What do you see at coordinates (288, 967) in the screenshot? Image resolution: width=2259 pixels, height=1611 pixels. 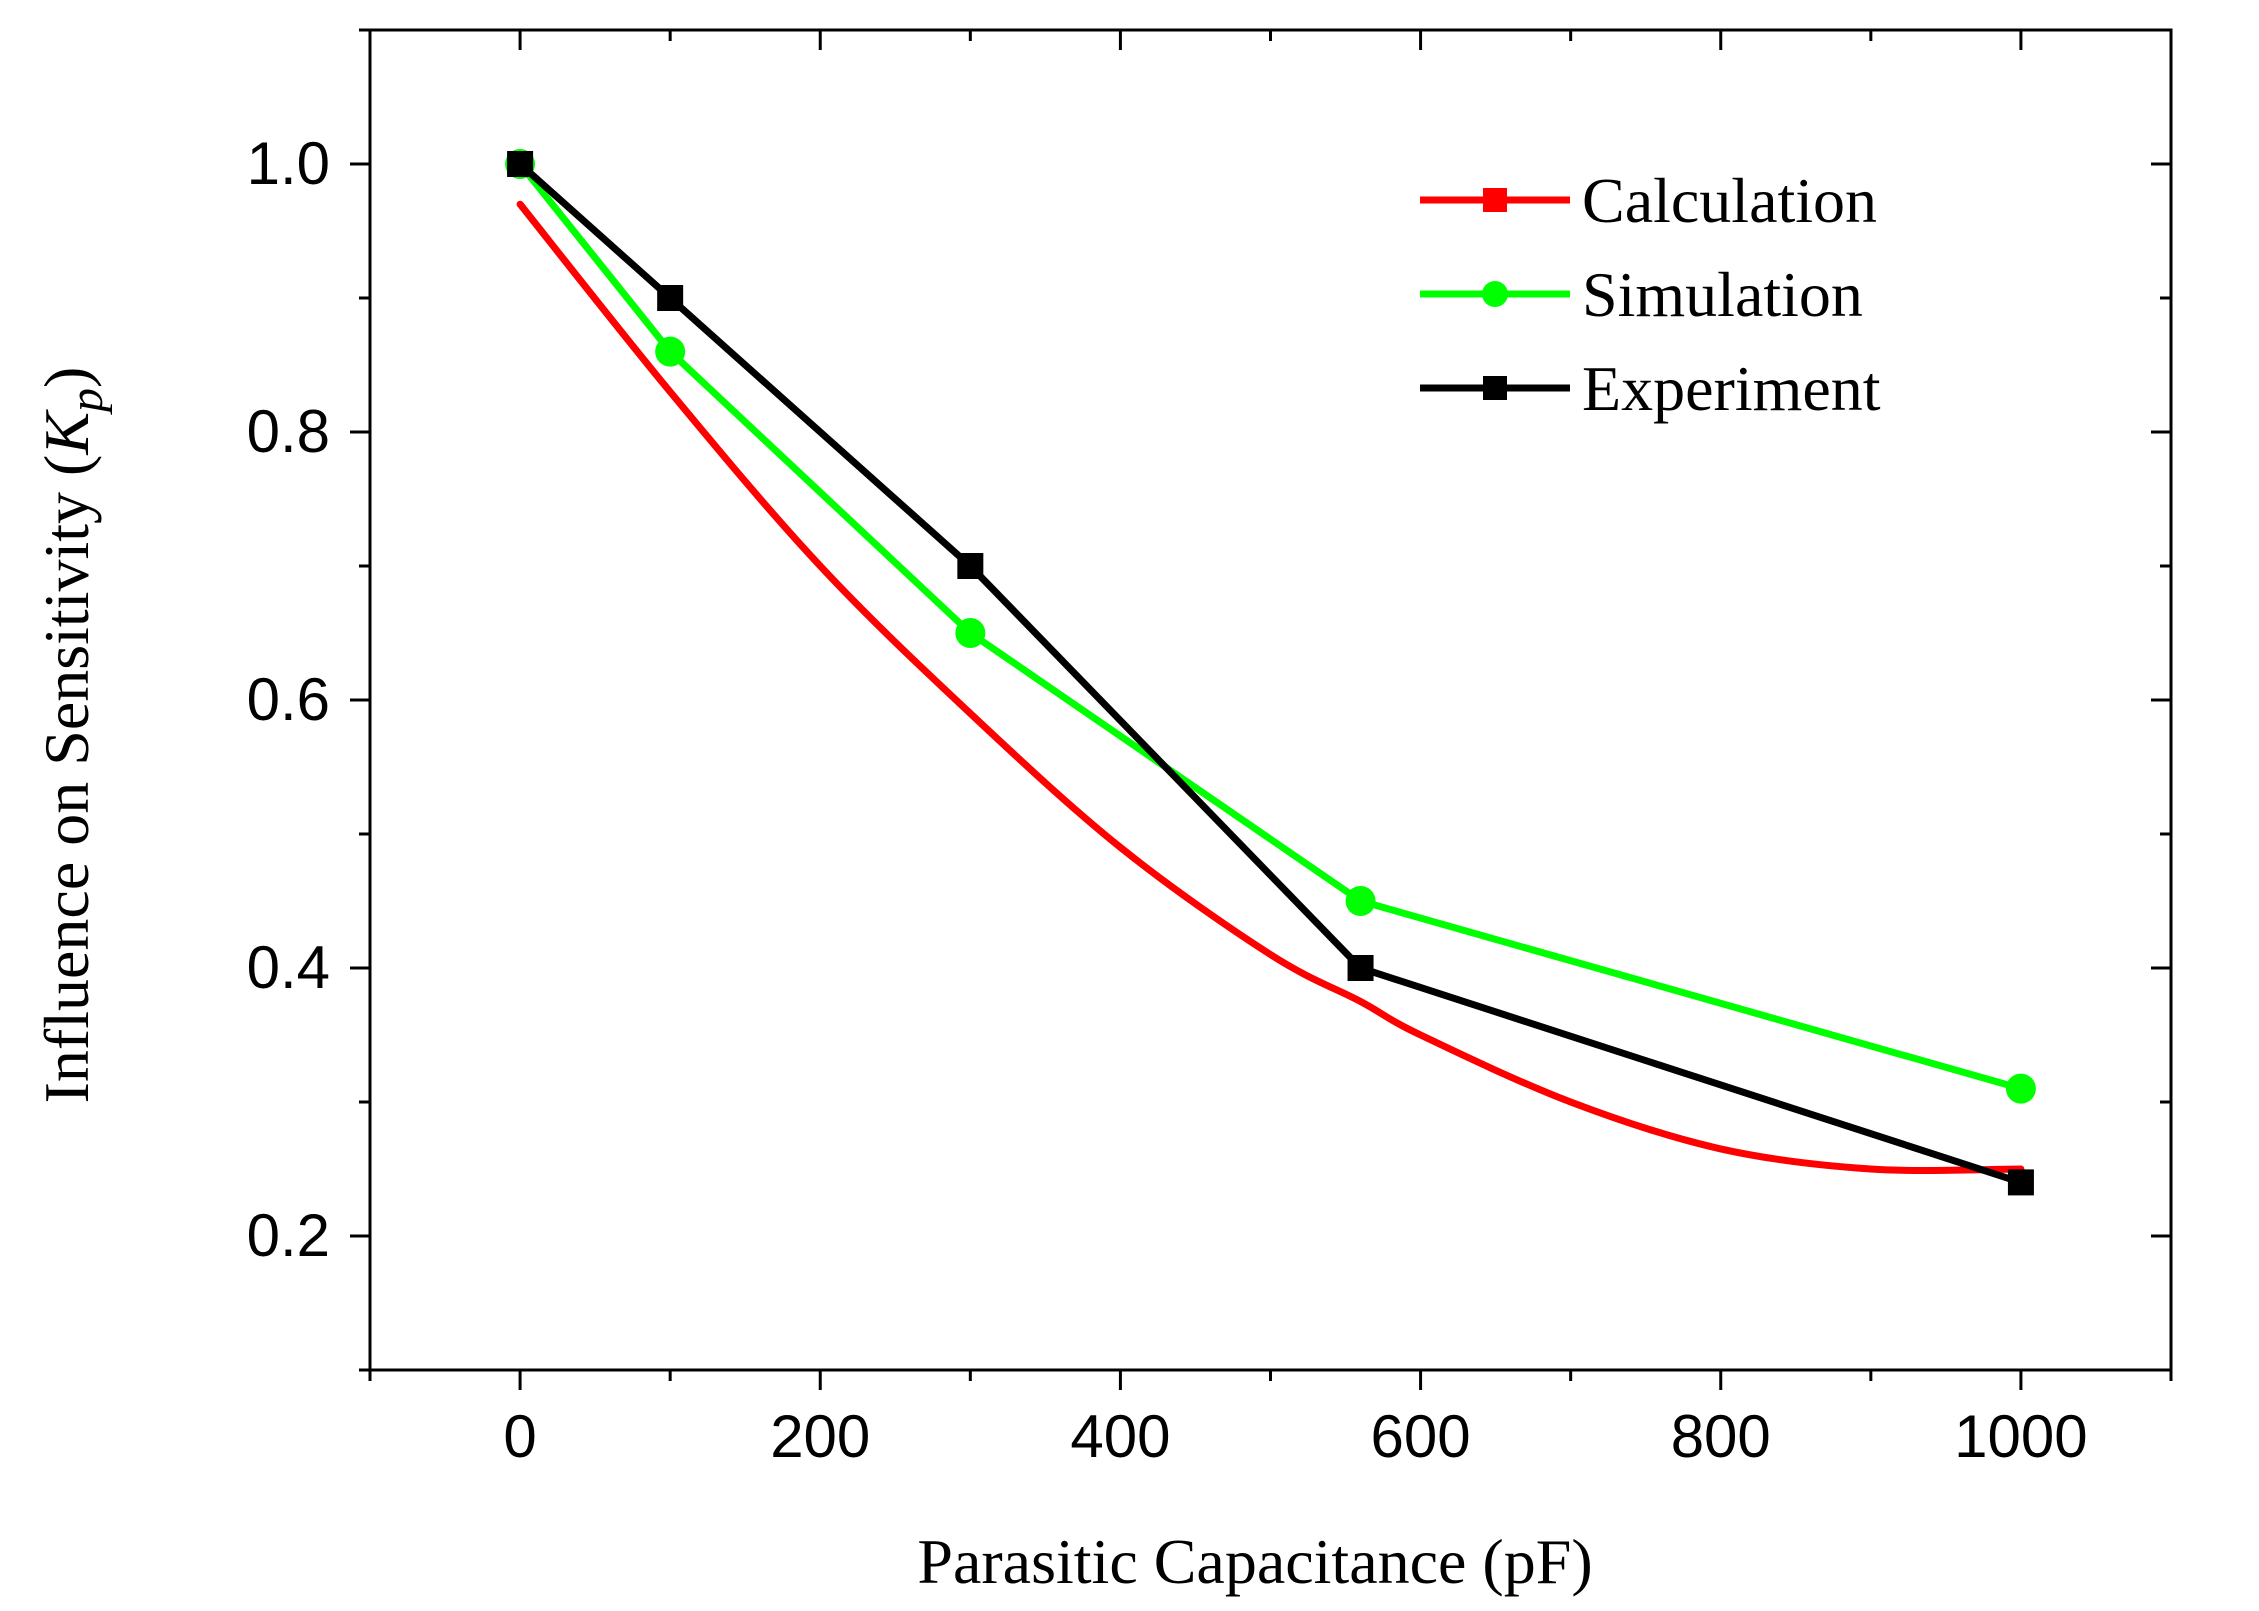 I see `y-tick-label: 0.4` at bounding box center [288, 967].